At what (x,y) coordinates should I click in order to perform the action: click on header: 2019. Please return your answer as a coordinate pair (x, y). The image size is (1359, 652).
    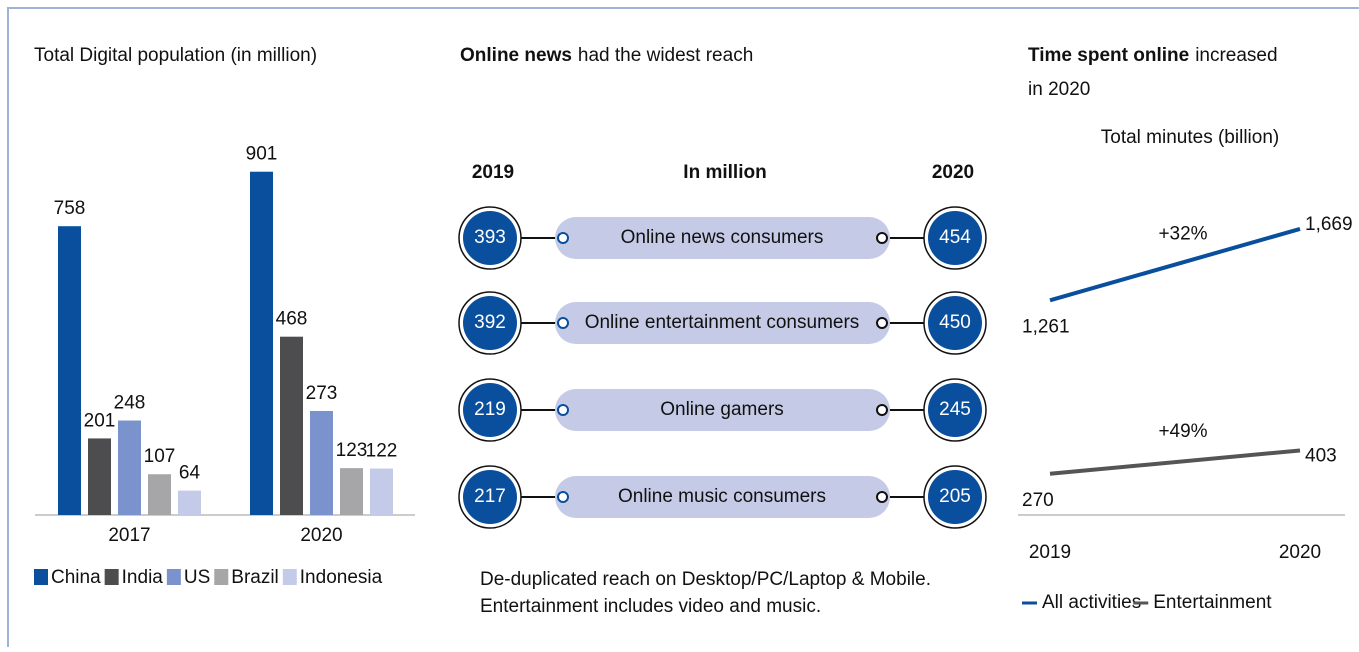
    Looking at the image, I should click on (493, 172).